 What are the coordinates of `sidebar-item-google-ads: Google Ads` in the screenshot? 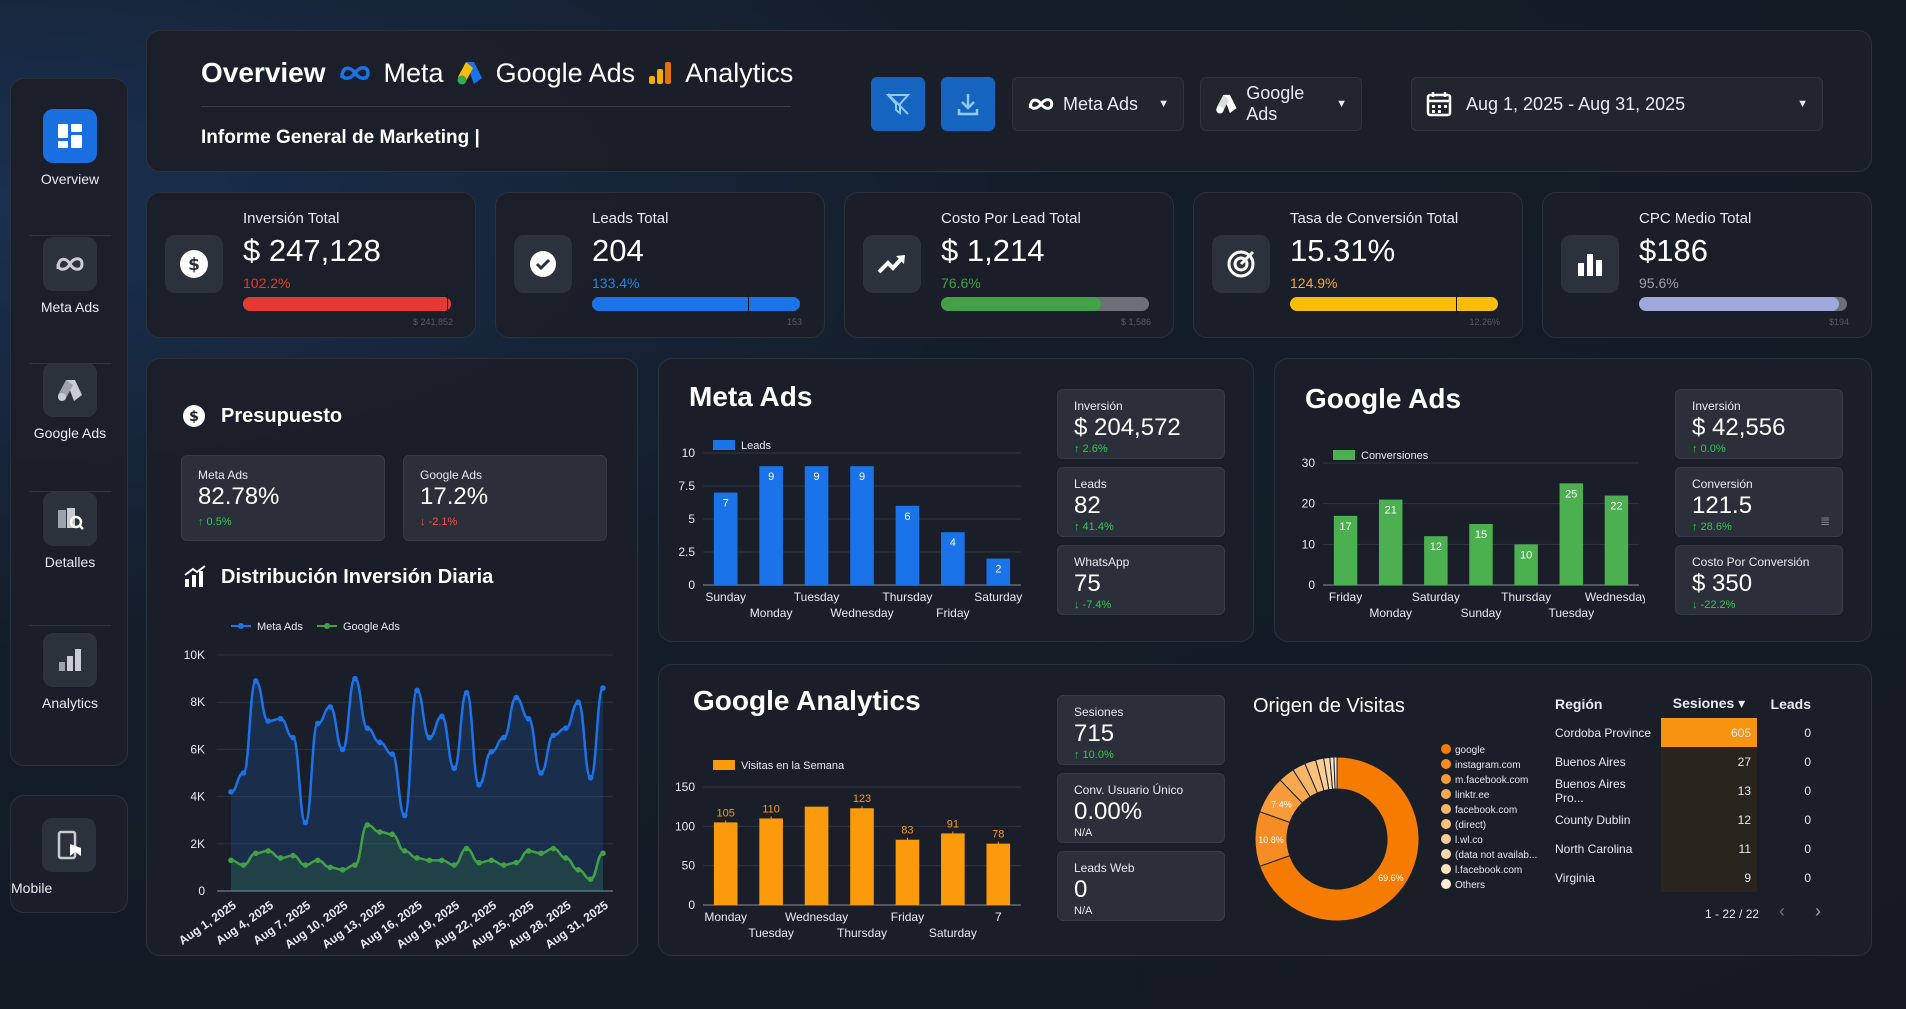 It's located at (70, 396).